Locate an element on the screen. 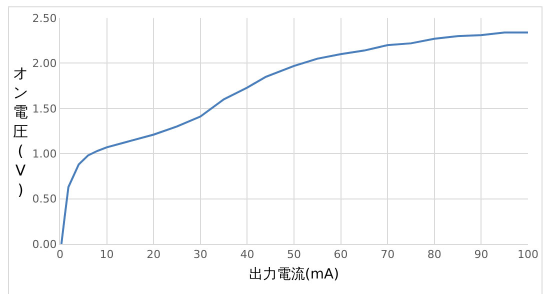 This screenshot has height=294, width=551. y-tick-label: 0.00 is located at coordinates (44, 244).